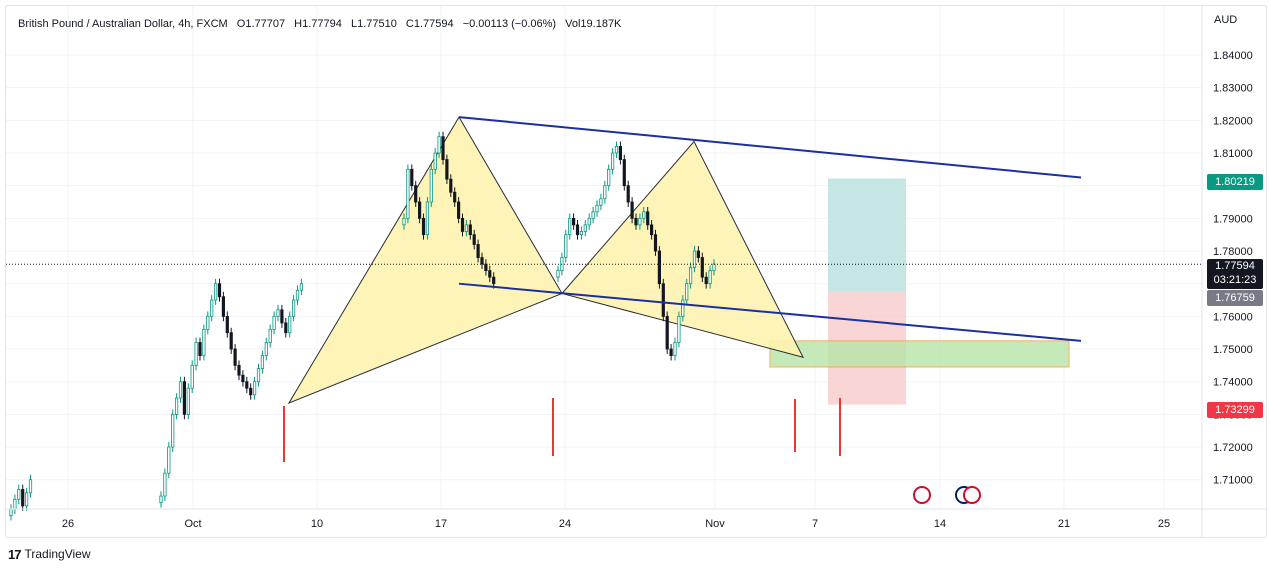  Describe the element at coordinates (919, 354) in the screenshot. I see `demand-zone` at that location.